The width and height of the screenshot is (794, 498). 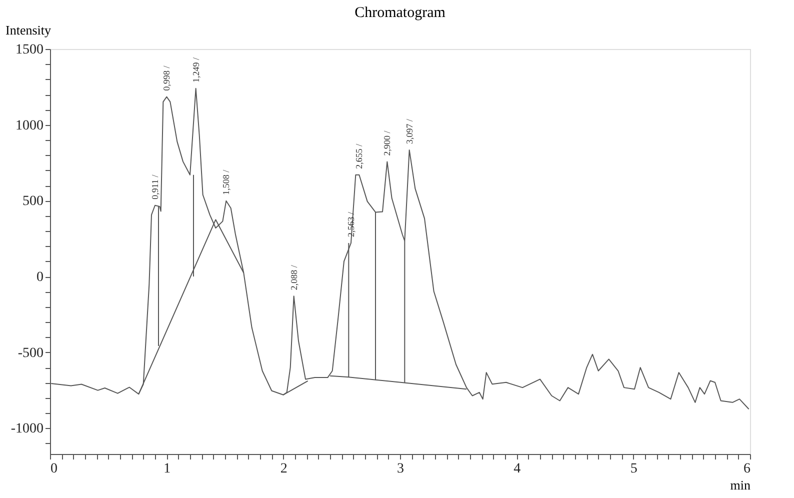 What do you see at coordinates (634, 469) in the screenshot?
I see `x-tick-label: 5` at bounding box center [634, 469].